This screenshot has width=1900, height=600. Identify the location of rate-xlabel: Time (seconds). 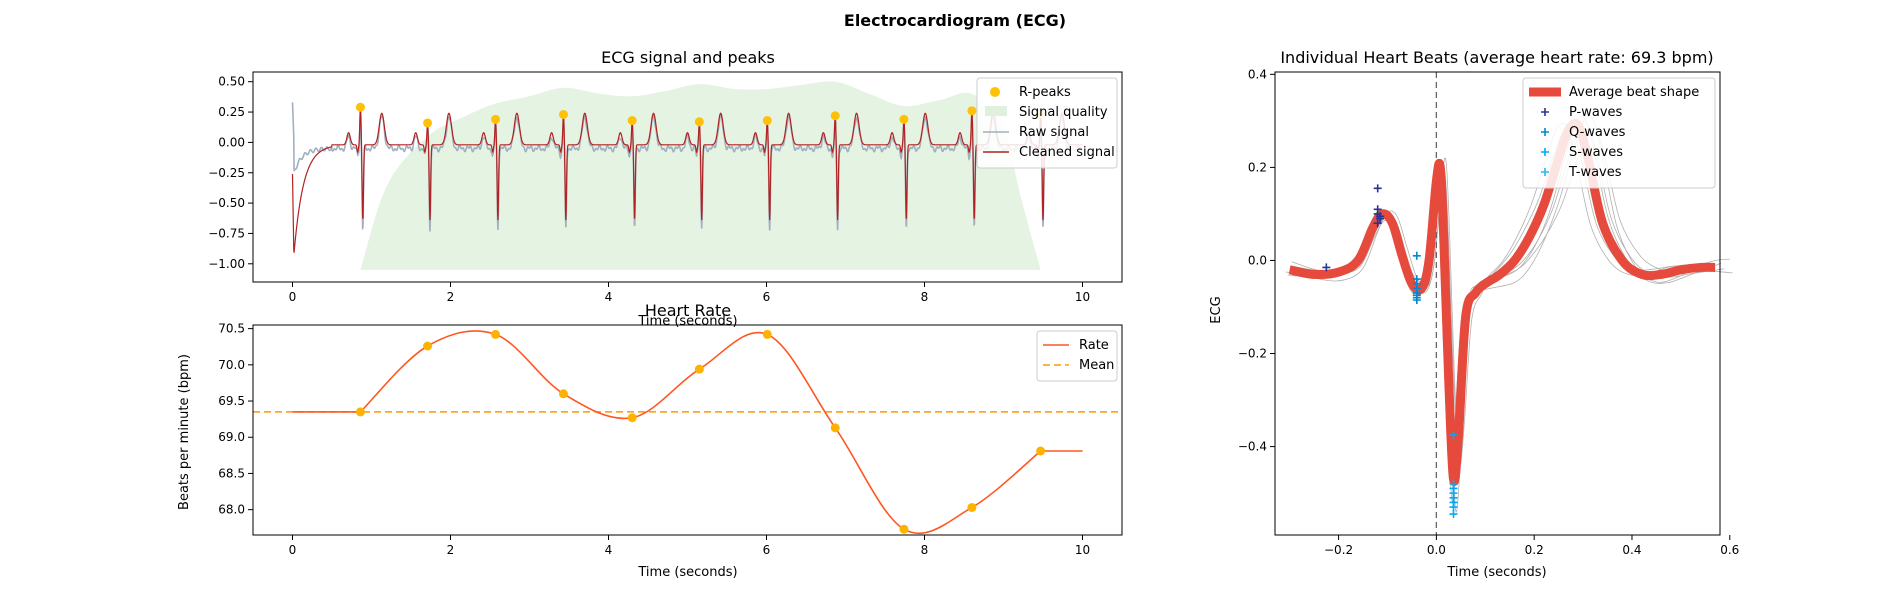
(687, 572).